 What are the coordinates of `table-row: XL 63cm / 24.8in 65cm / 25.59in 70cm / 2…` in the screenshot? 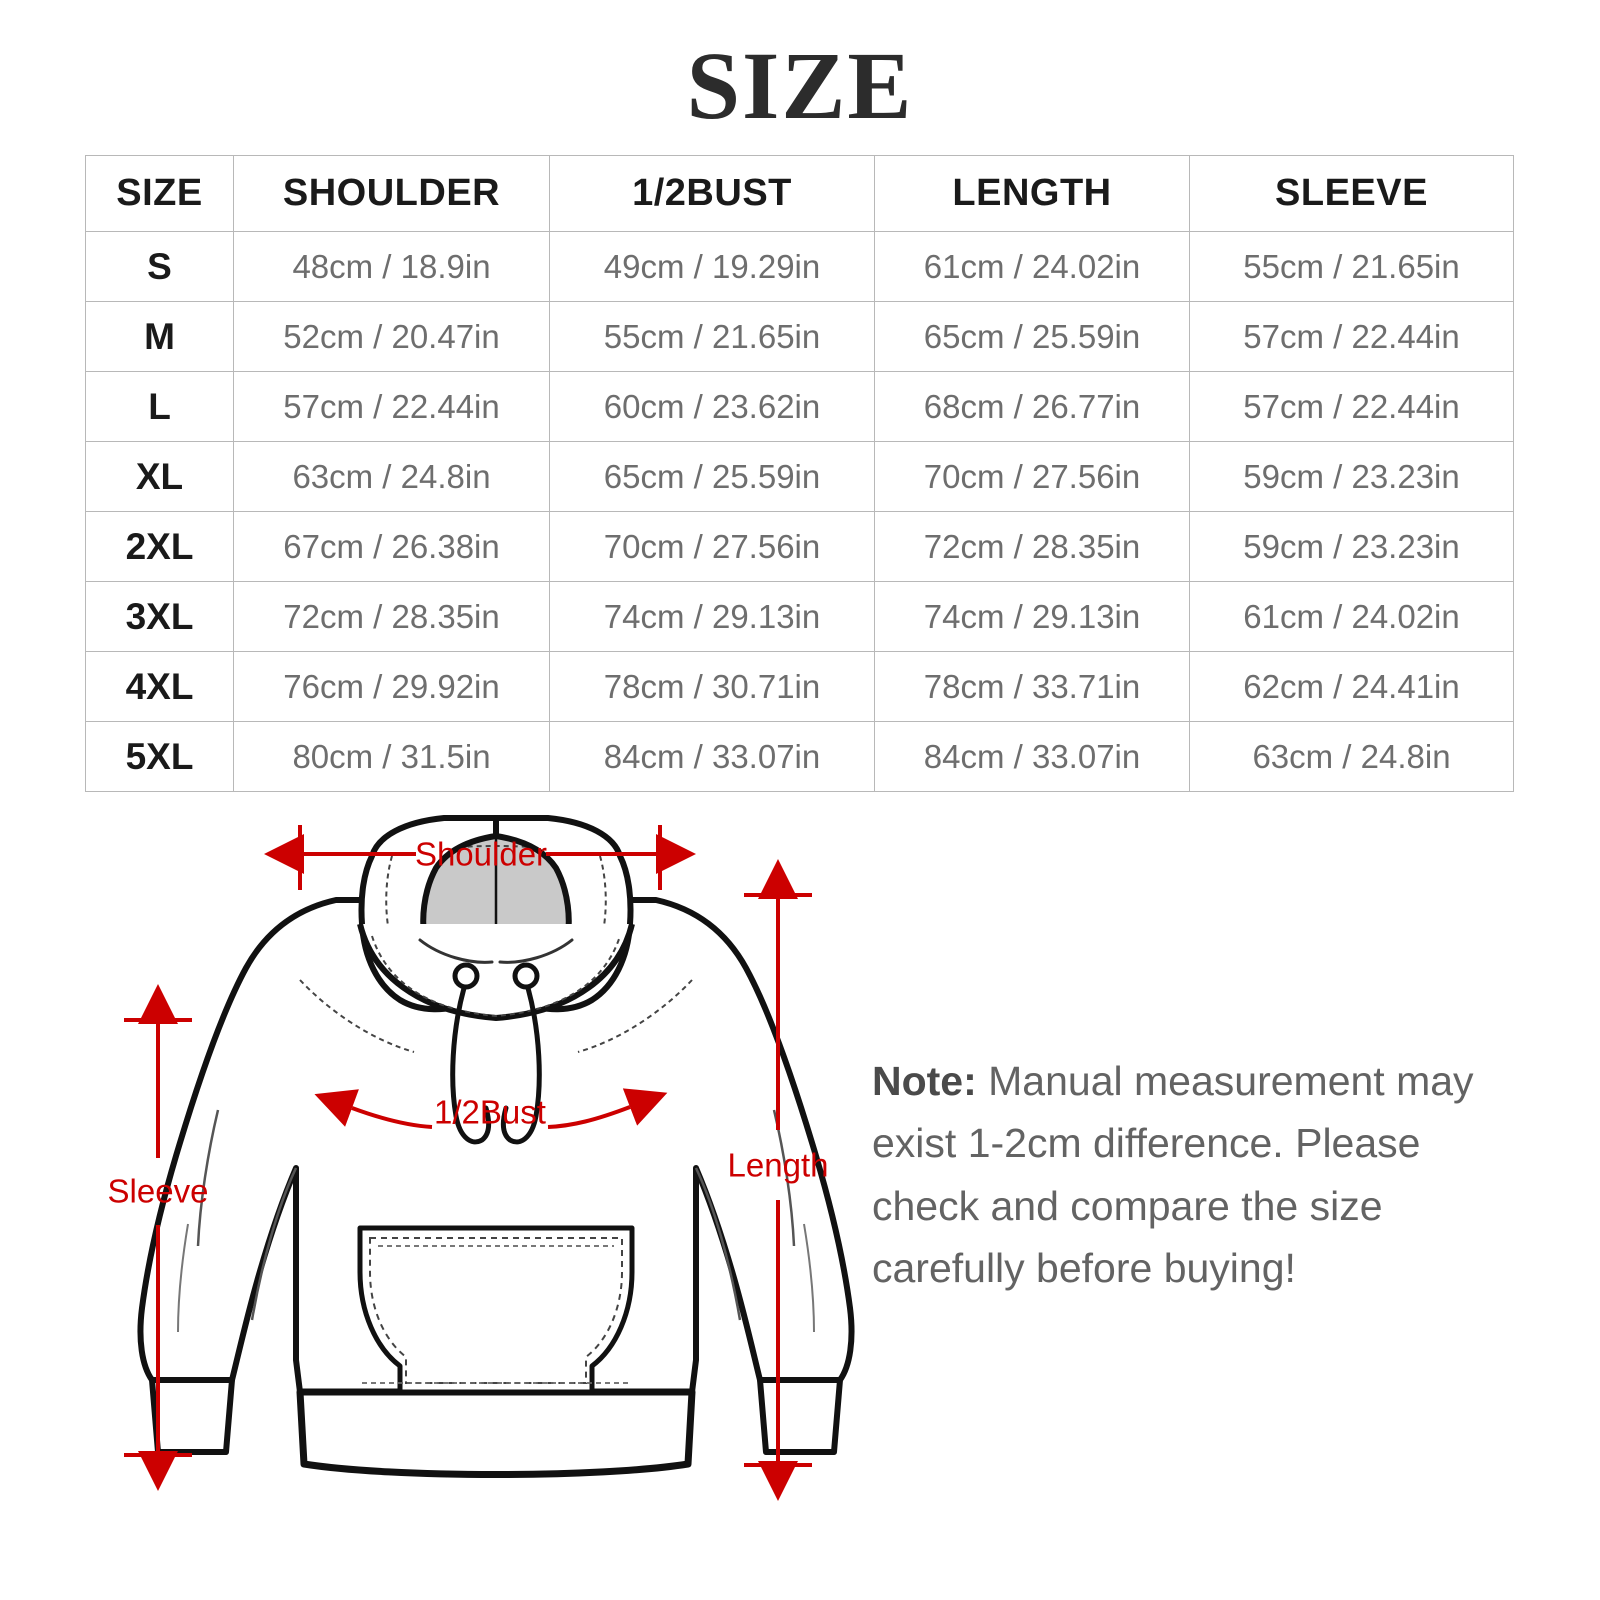 It's located at (799, 476).